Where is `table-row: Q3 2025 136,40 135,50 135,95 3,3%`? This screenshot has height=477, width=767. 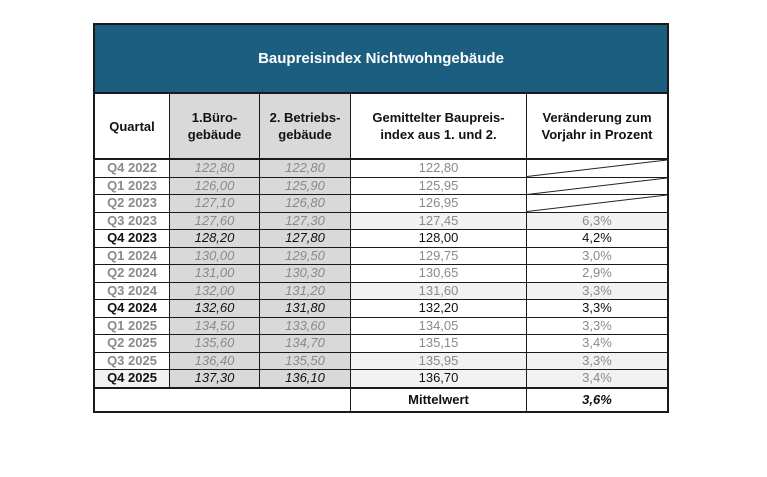
table-row: Q3 2025 136,40 135,50 135,95 3,3% is located at coordinates (381, 361).